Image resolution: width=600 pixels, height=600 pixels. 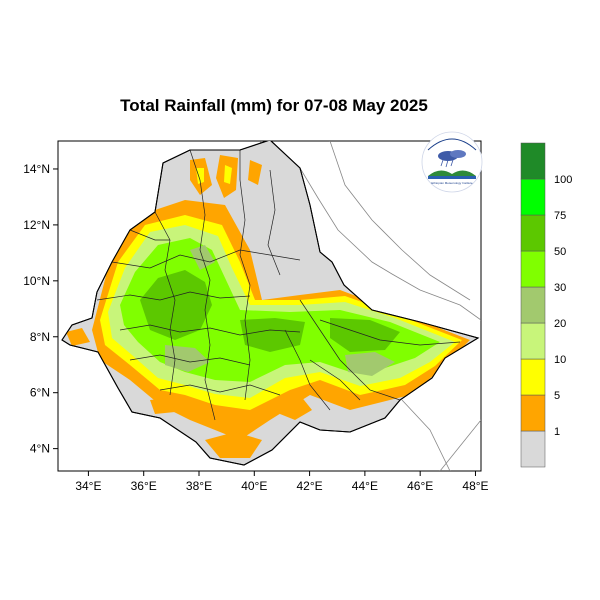 What do you see at coordinates (282, 482) in the screenshot?
I see `x-axis: 34°E 36°E 38°E 40°E 42°E 44°E 46°E 48°E` at bounding box center [282, 482].